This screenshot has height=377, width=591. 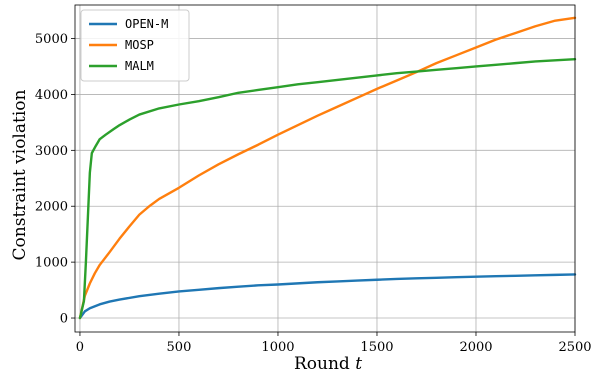 I want to click on legend-label: MALM, so click(x=139, y=66).